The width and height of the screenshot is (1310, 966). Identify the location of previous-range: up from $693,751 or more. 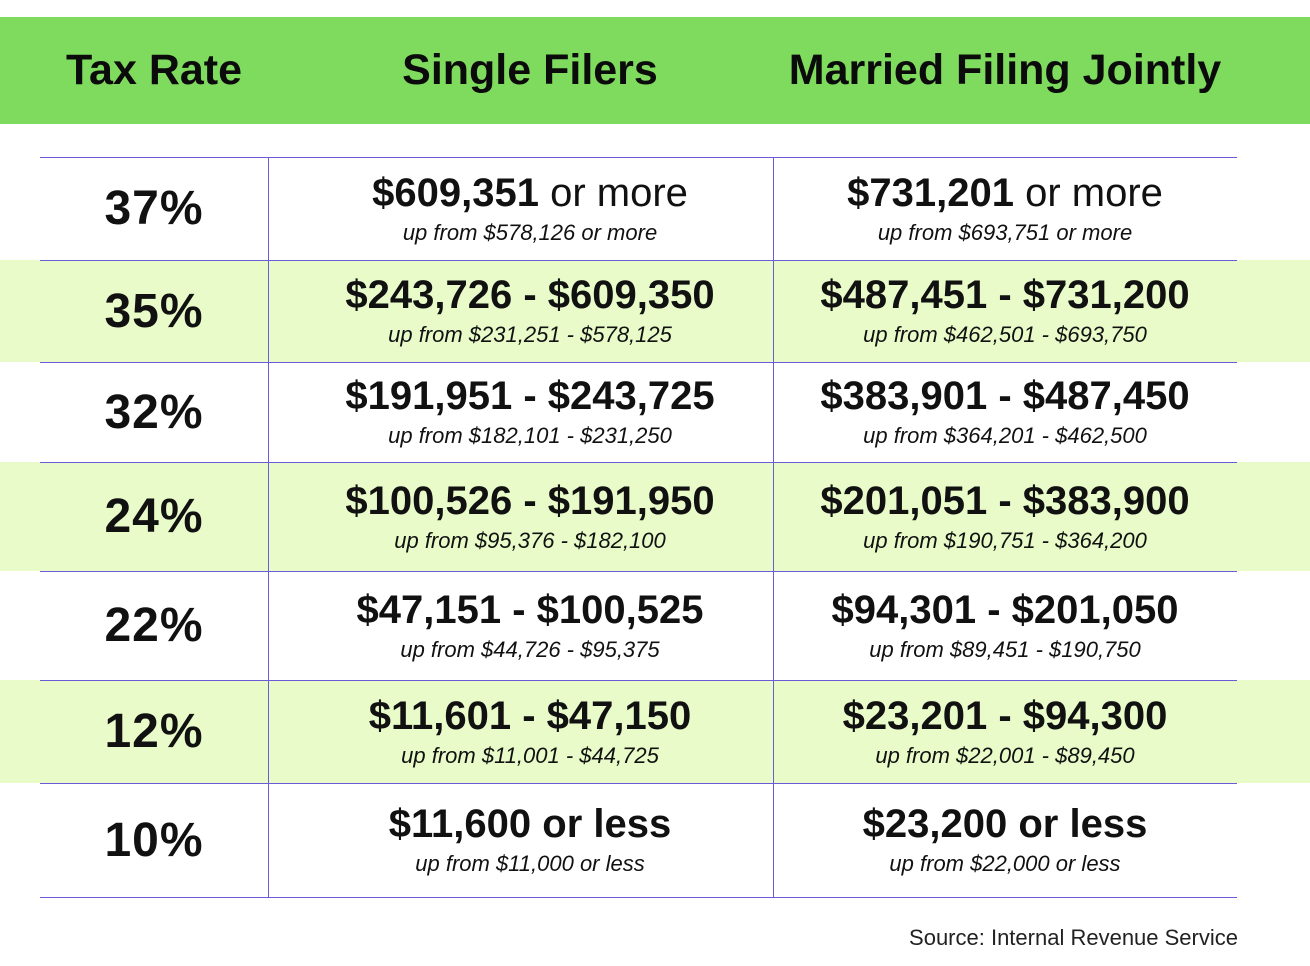
(1005, 232).